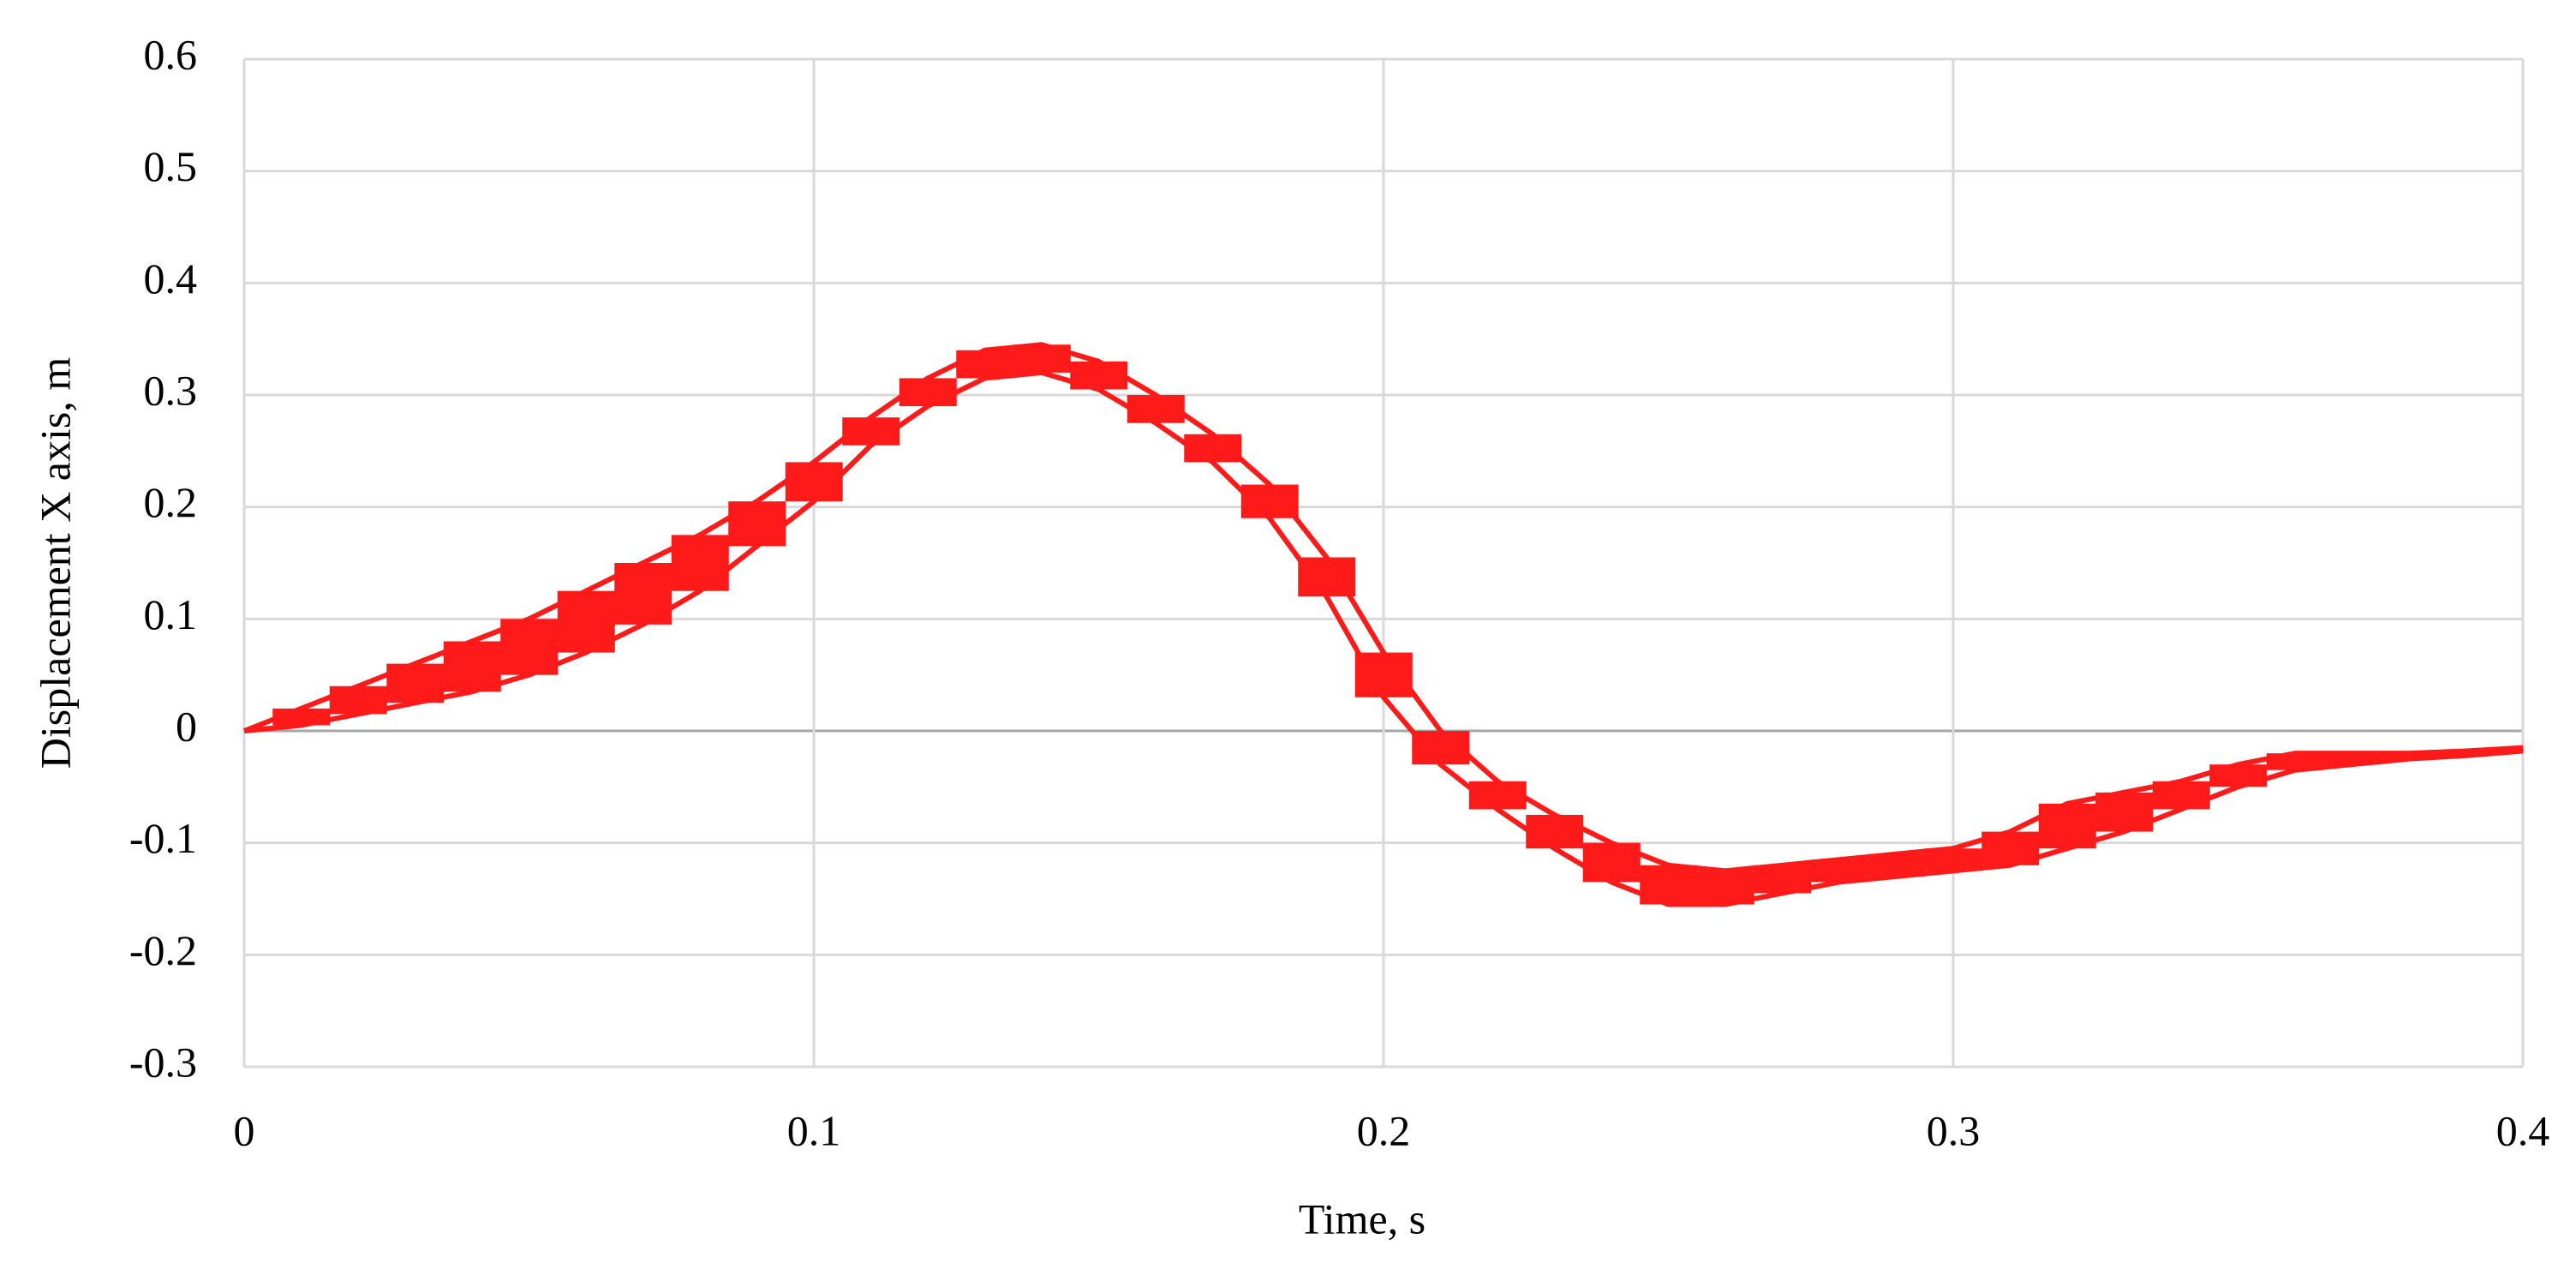  What do you see at coordinates (2523, 1130) in the screenshot?
I see `x-tick-label: 0.4` at bounding box center [2523, 1130].